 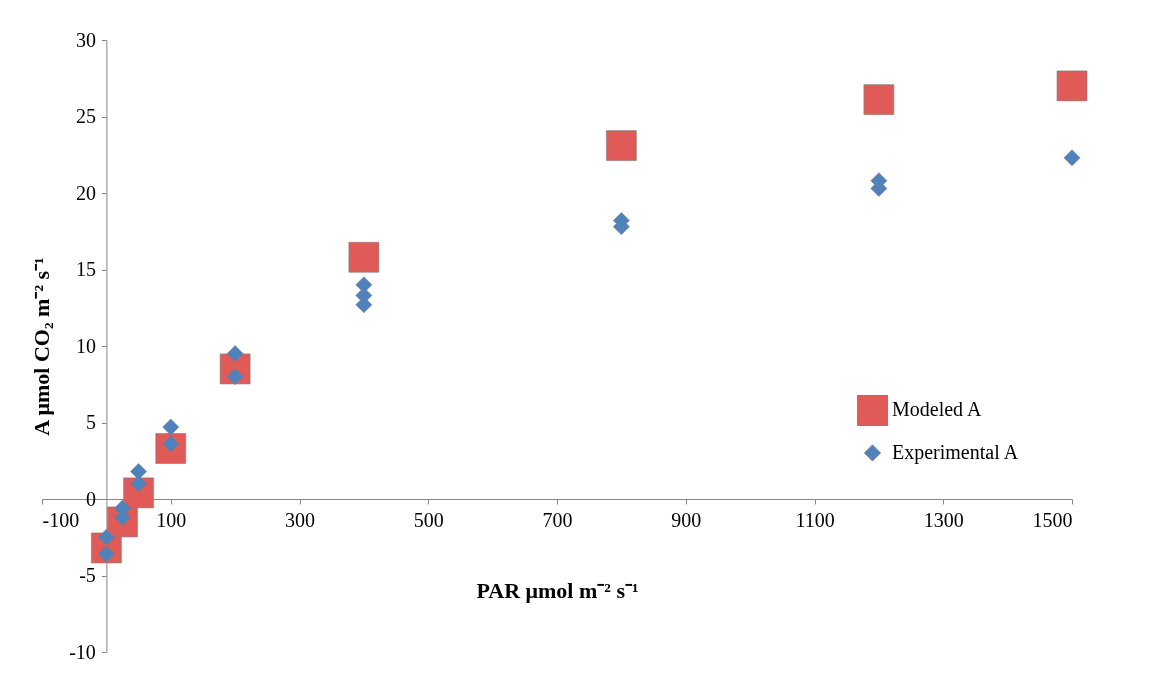 I want to click on x-tick-label: 300, so click(x=300, y=519).